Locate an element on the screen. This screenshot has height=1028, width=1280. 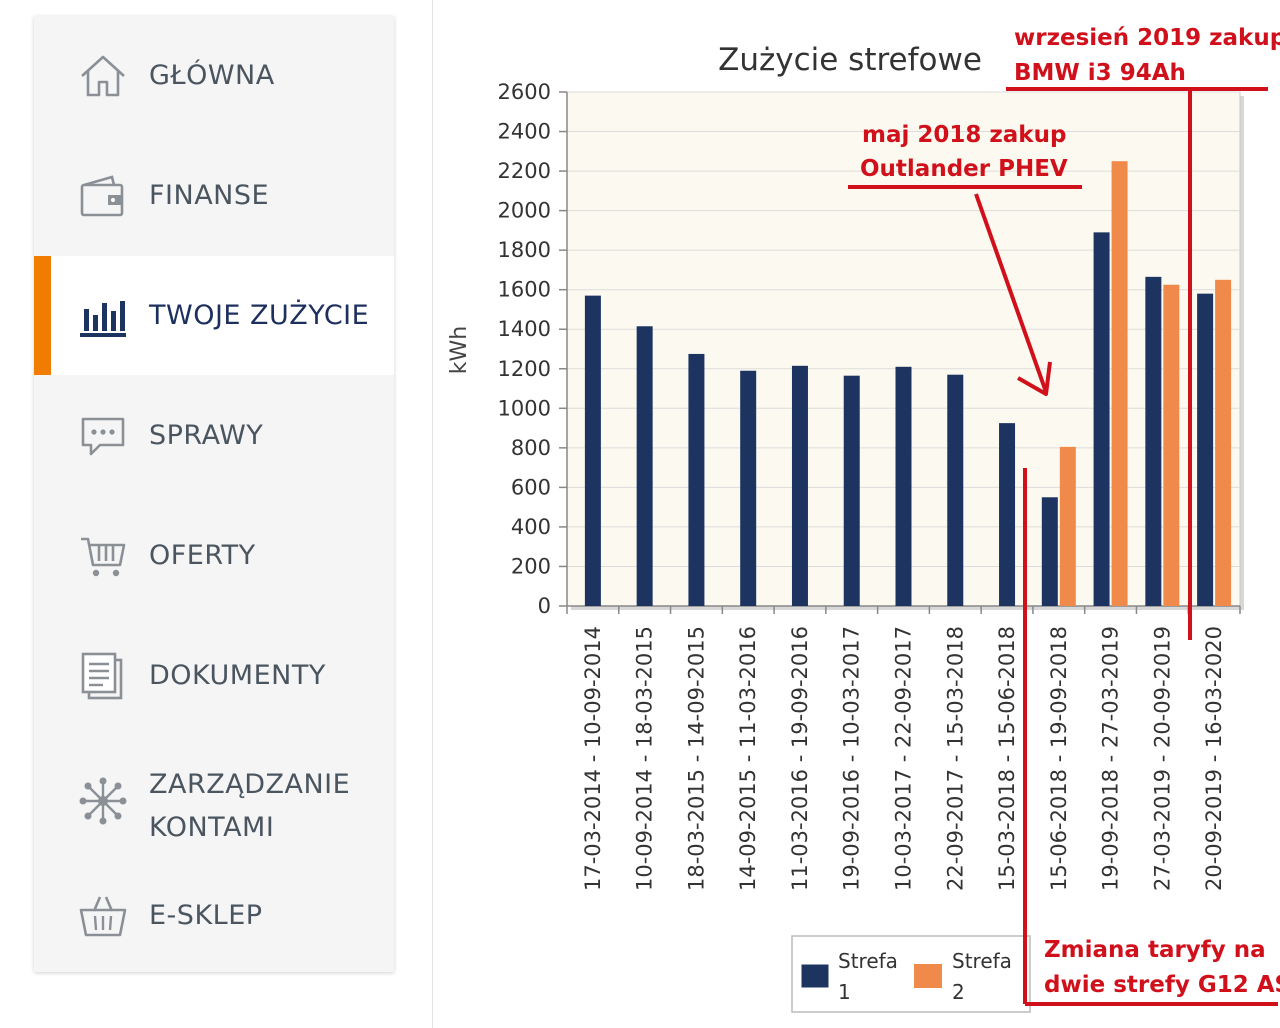
sidebar-item-glowna: GŁÓWNA is located at coordinates (214, 75).